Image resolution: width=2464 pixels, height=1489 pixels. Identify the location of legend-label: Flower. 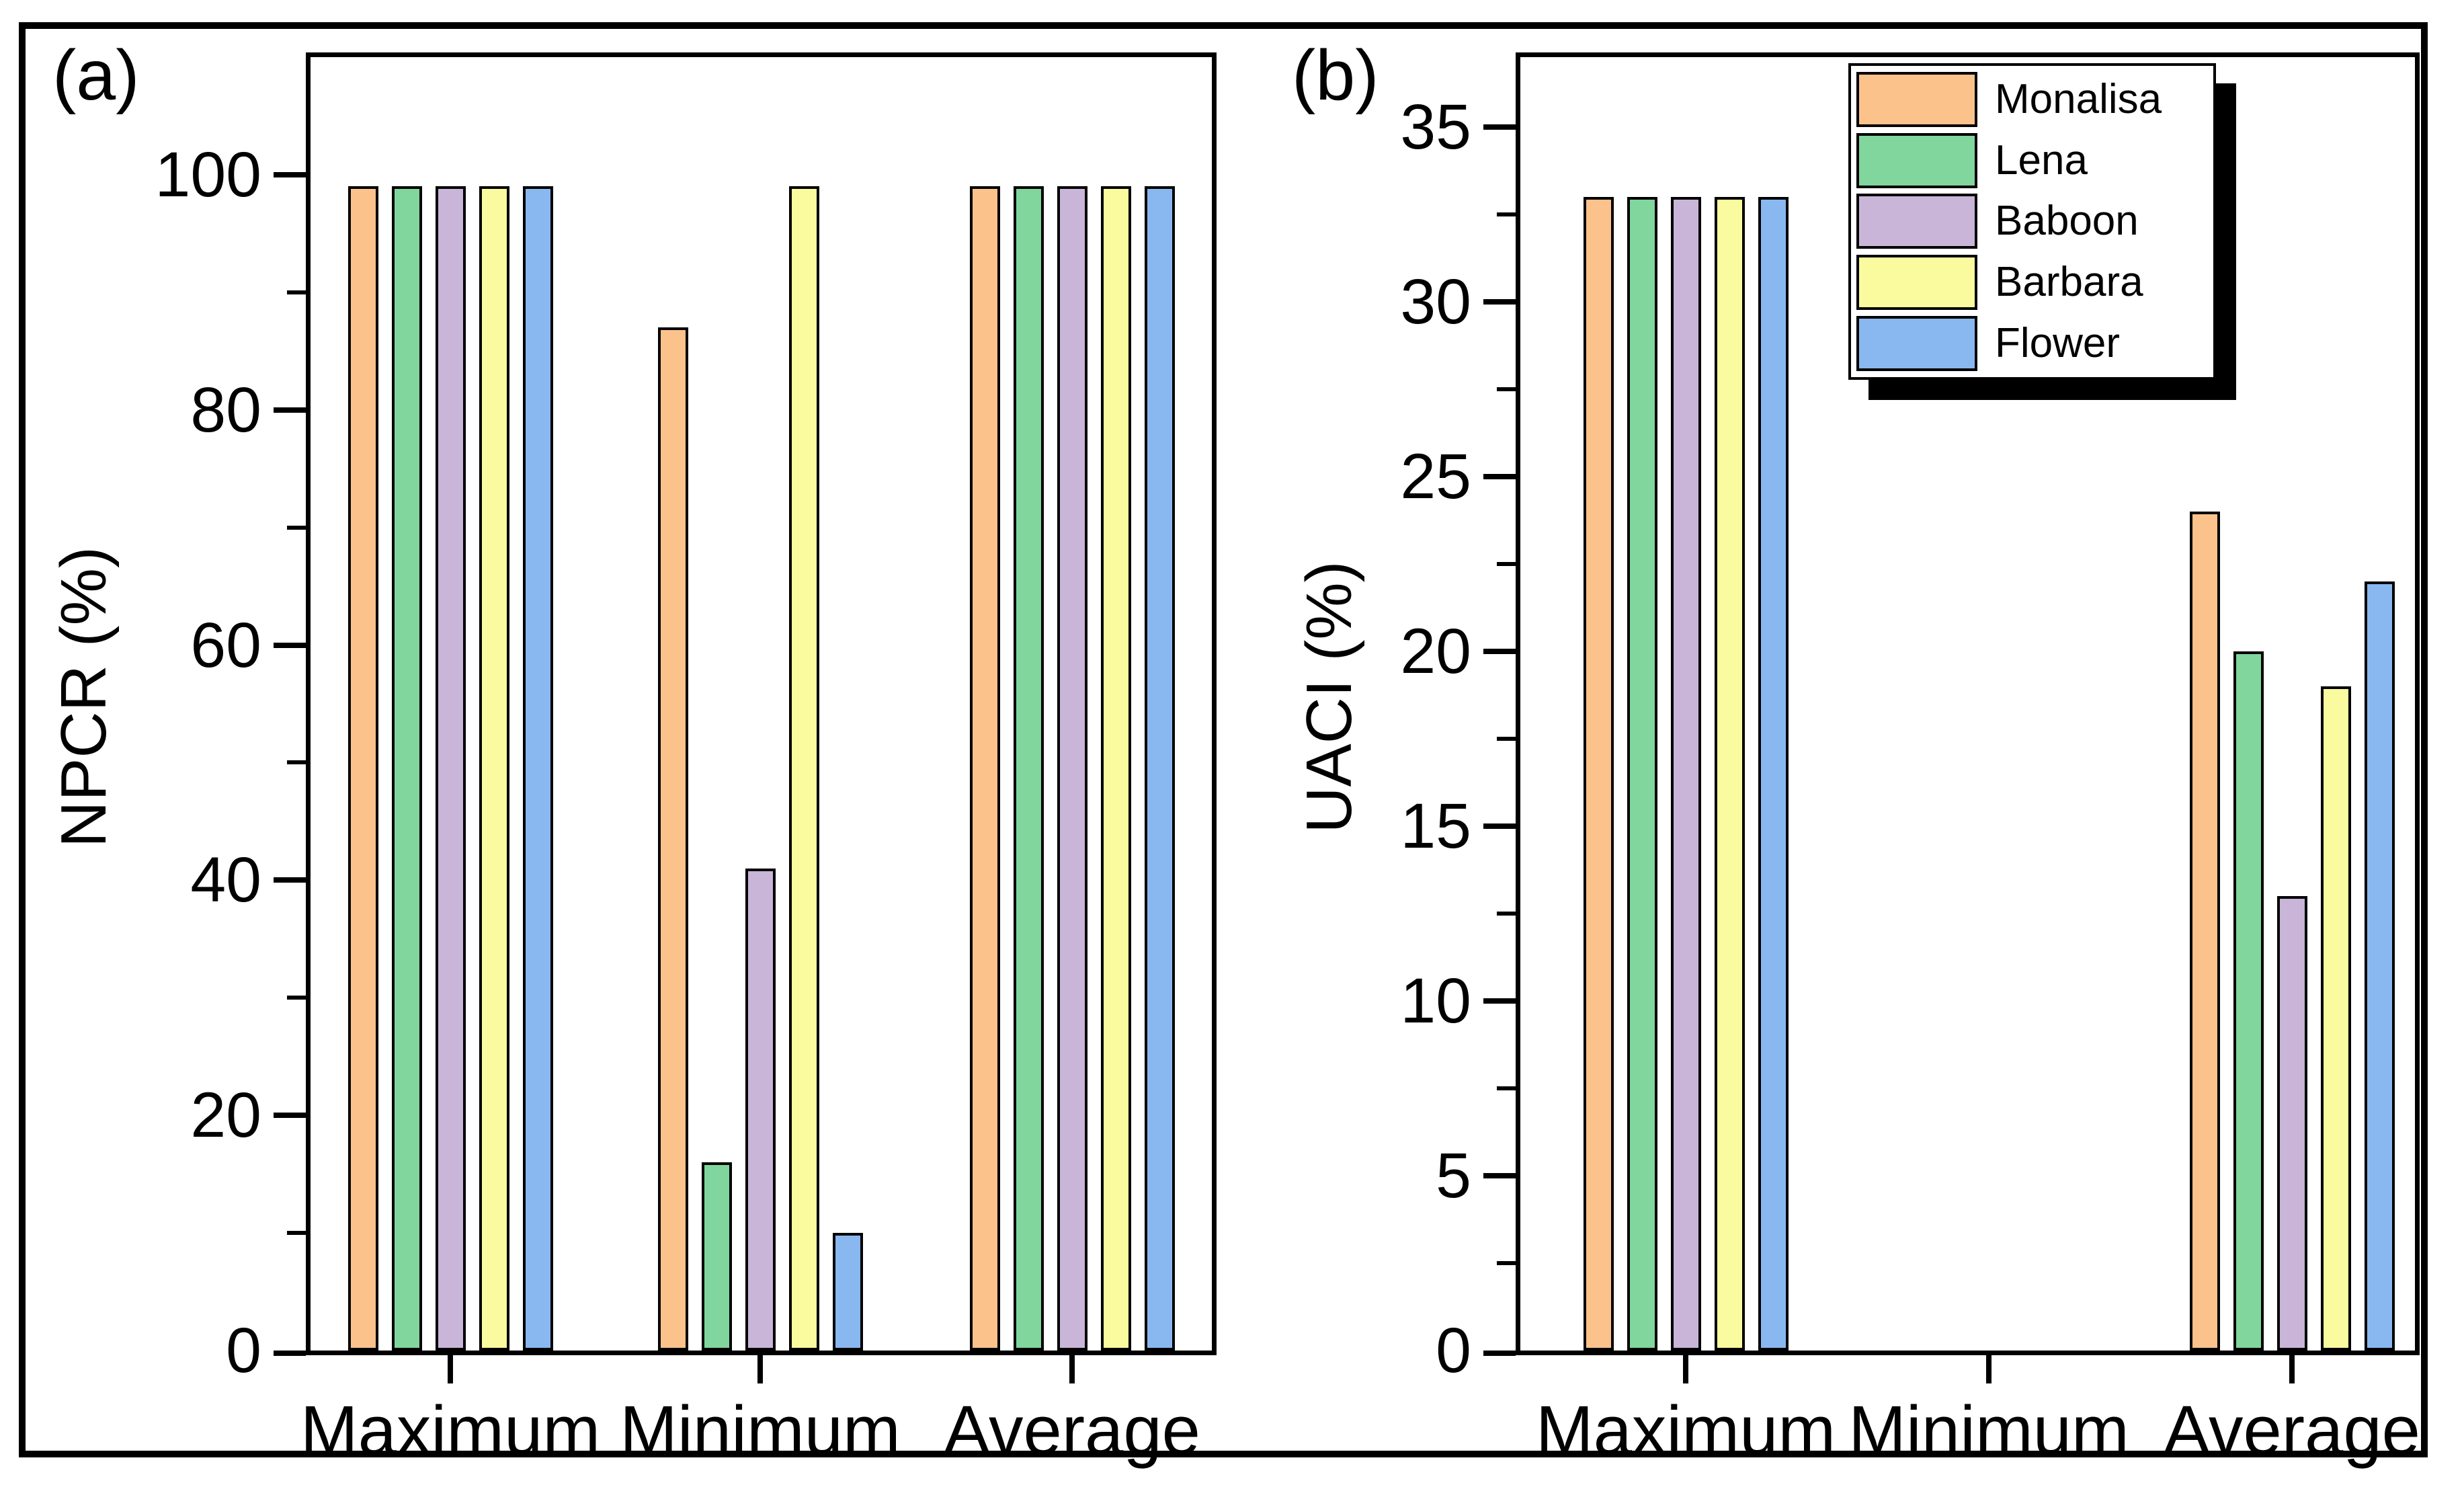
(2058, 344).